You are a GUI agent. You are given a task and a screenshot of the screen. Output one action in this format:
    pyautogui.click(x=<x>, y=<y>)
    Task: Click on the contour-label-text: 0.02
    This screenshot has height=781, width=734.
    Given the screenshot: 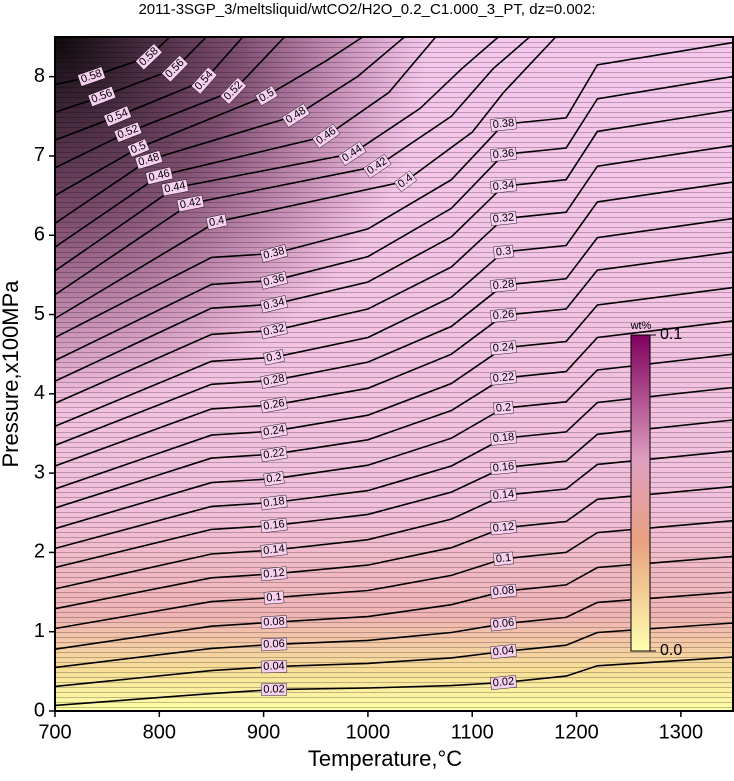 What is the action you would take?
    pyautogui.click(x=503, y=682)
    